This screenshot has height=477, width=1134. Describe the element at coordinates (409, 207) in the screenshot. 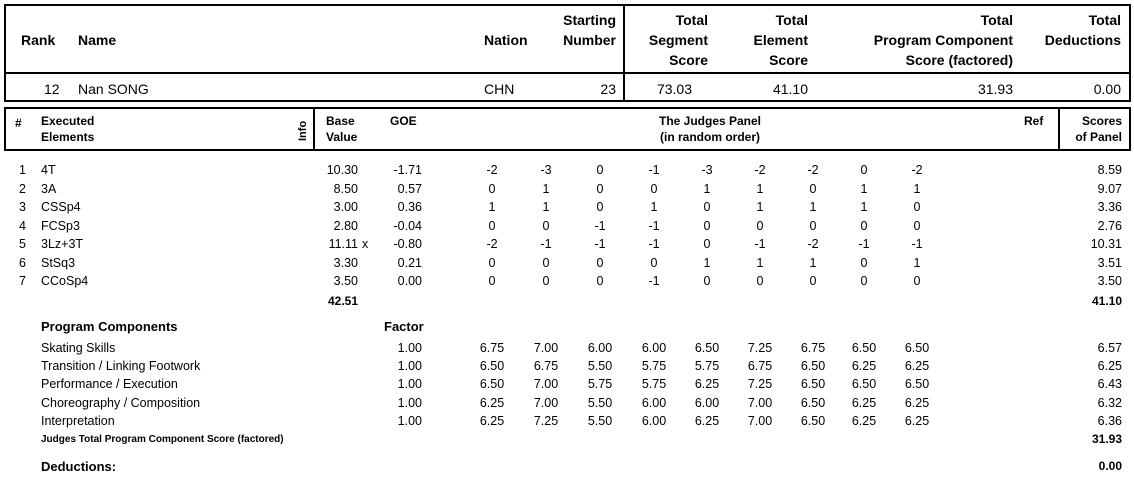

I see `element-goe: 0.36` at that location.